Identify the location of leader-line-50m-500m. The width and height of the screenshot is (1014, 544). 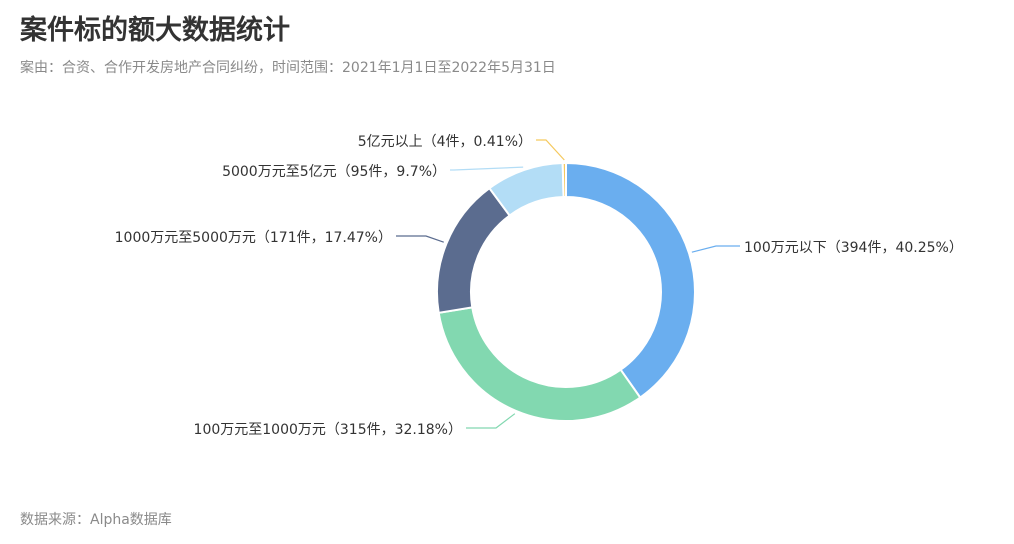
(487, 168).